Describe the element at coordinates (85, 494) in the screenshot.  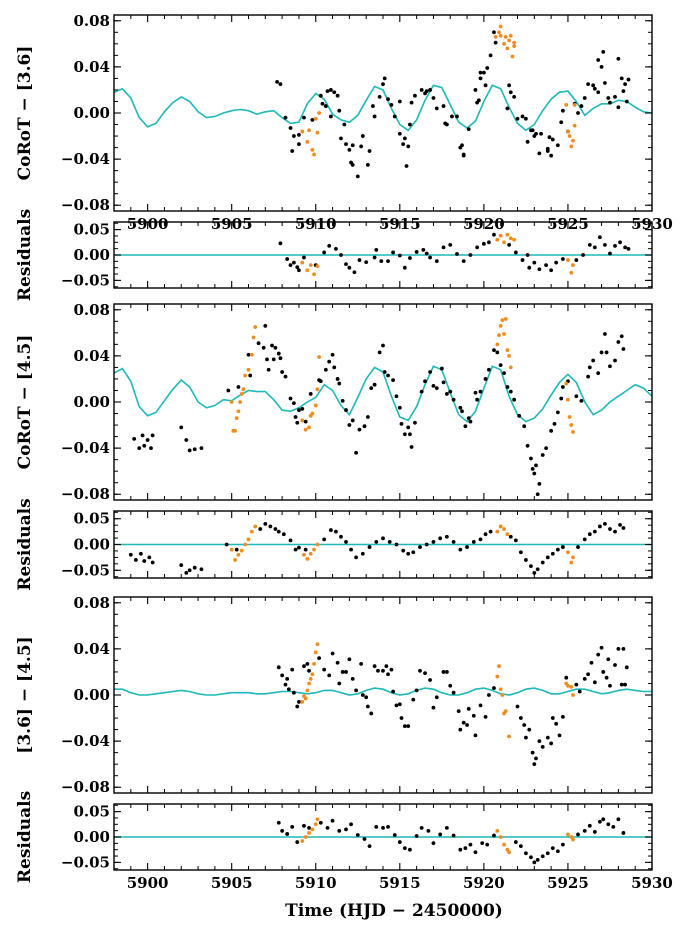
I see `y-tick-label: −0.08` at that location.